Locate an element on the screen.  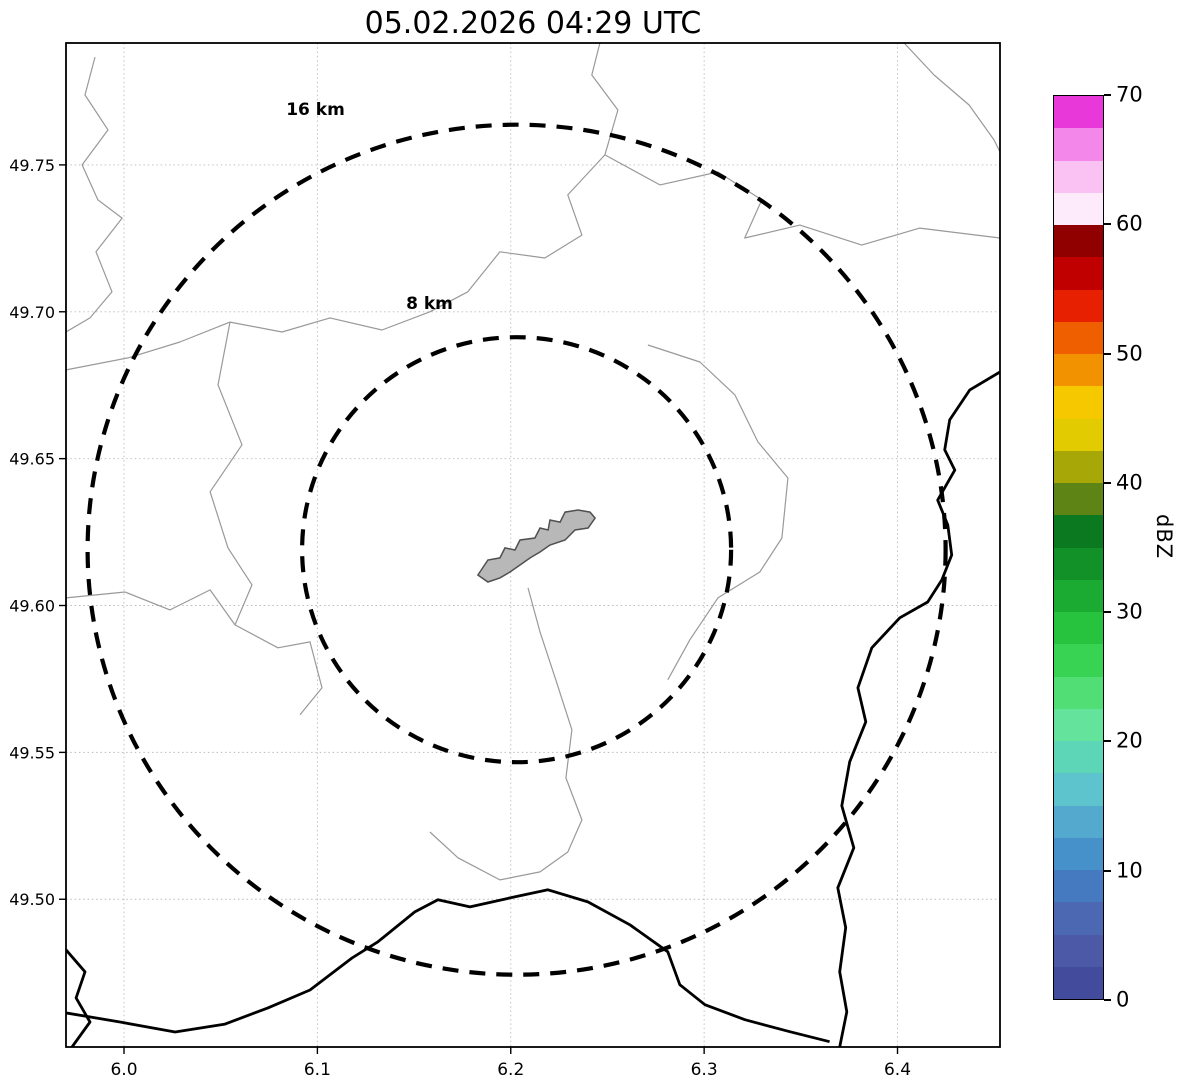
x-tick-label: 6.4 is located at coordinates (897, 1070).